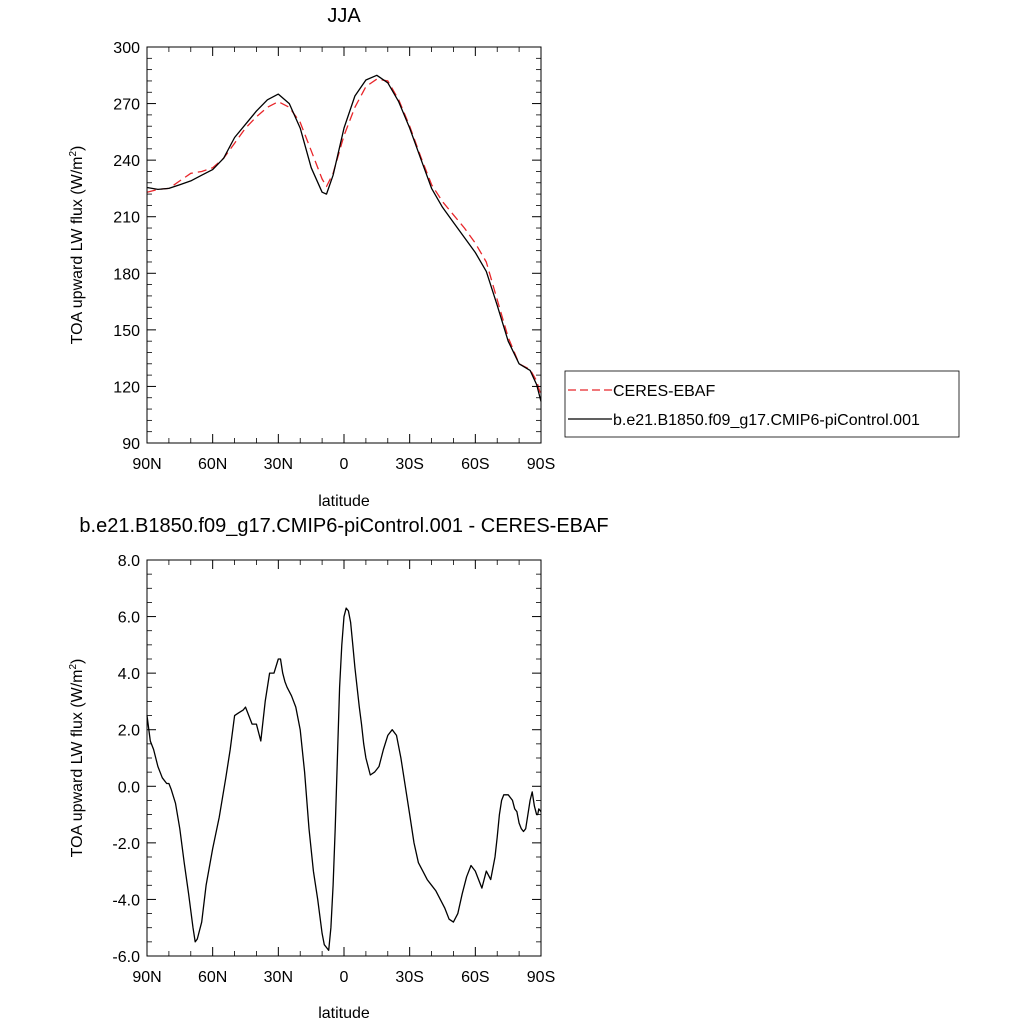 Image resolution: width=1024 pixels, height=1024 pixels. I want to click on legend-label-model: b.e21.B1850.f09_g17.CMIP6-piControl.001, so click(766, 420).